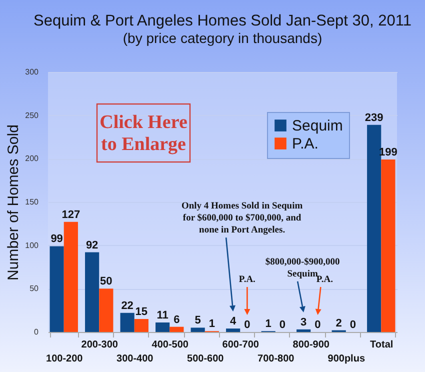  What do you see at coordinates (311, 345) in the screenshot?
I see `x-tick-label: 800-900` at bounding box center [311, 345].